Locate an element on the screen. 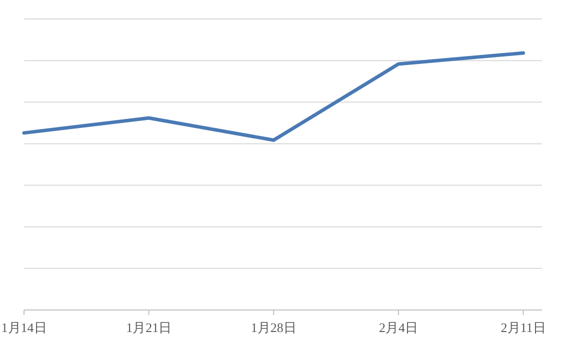 This screenshot has width=563, height=352. x-tick-label: 2月4日 is located at coordinates (398, 327).